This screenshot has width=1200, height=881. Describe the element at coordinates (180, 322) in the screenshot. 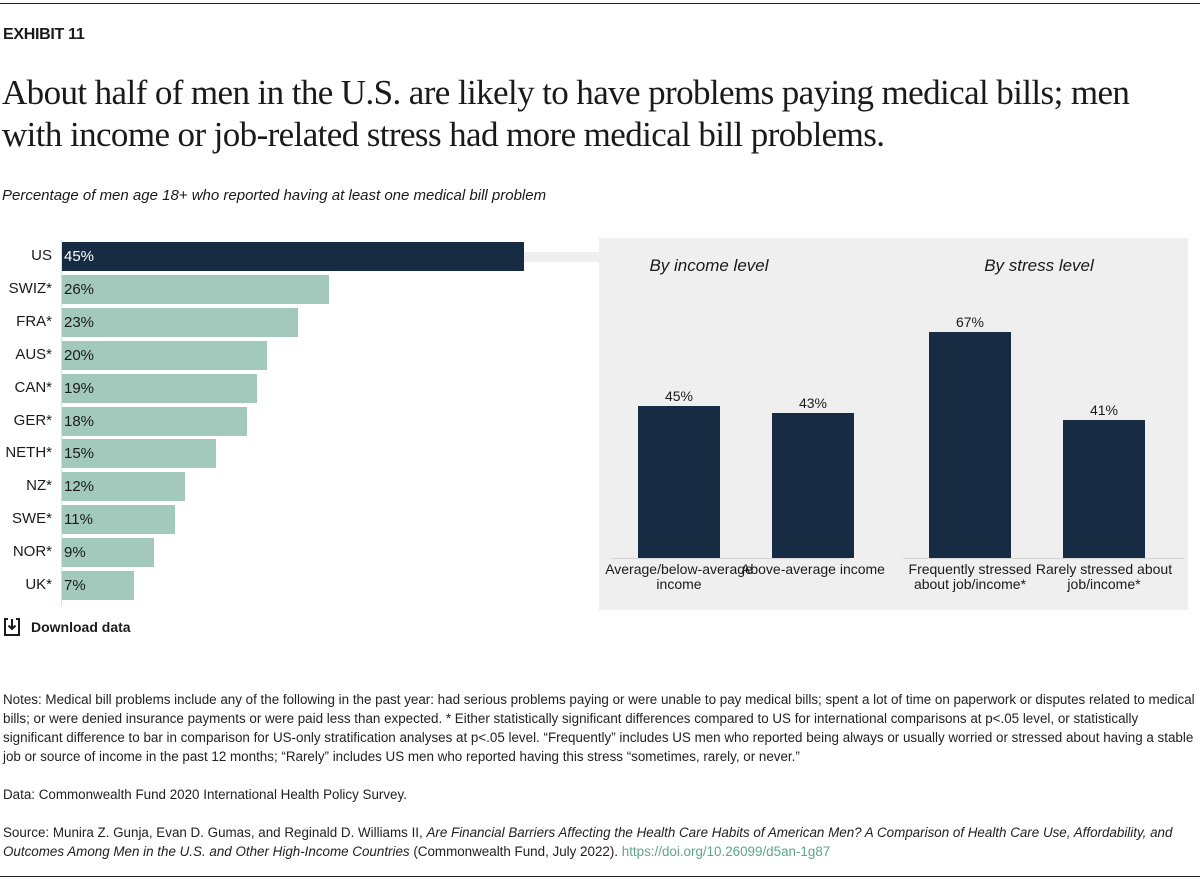

I see `bar-fra` at that location.